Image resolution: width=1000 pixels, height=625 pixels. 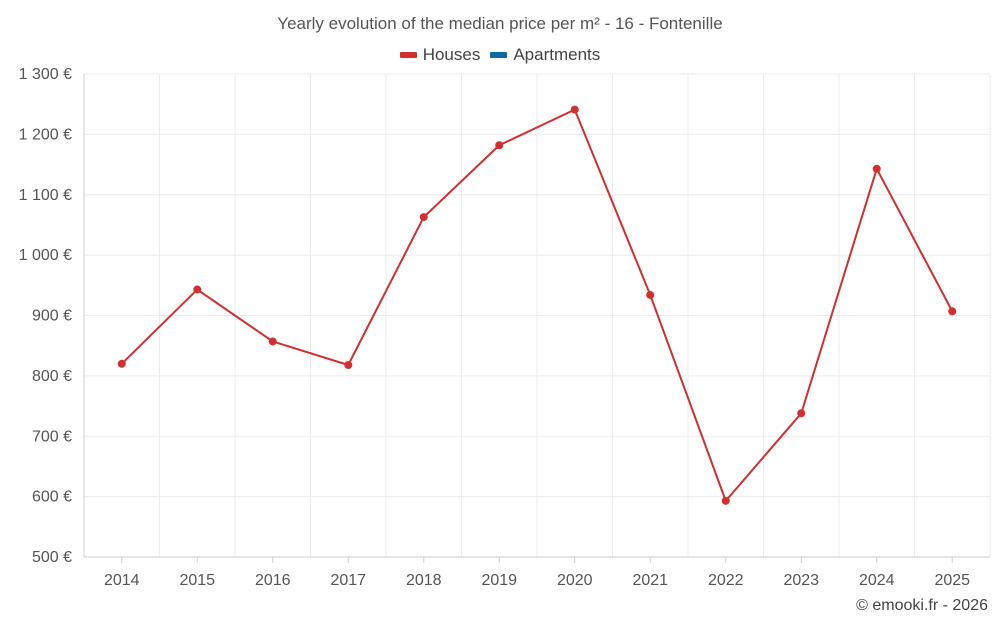 What do you see at coordinates (801, 580) in the screenshot?
I see `x-tick-label: 2023` at bounding box center [801, 580].